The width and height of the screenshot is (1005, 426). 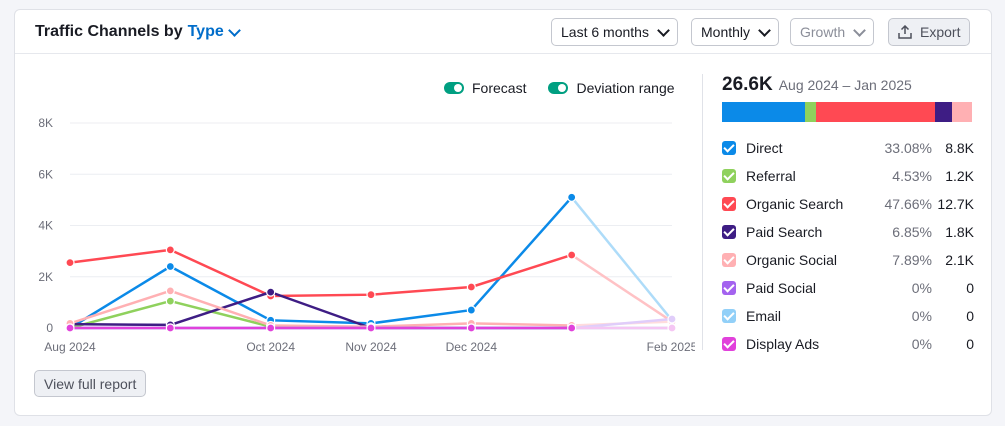 I want to click on total-period: Aug 2024 – Jan 2025, so click(x=845, y=85).